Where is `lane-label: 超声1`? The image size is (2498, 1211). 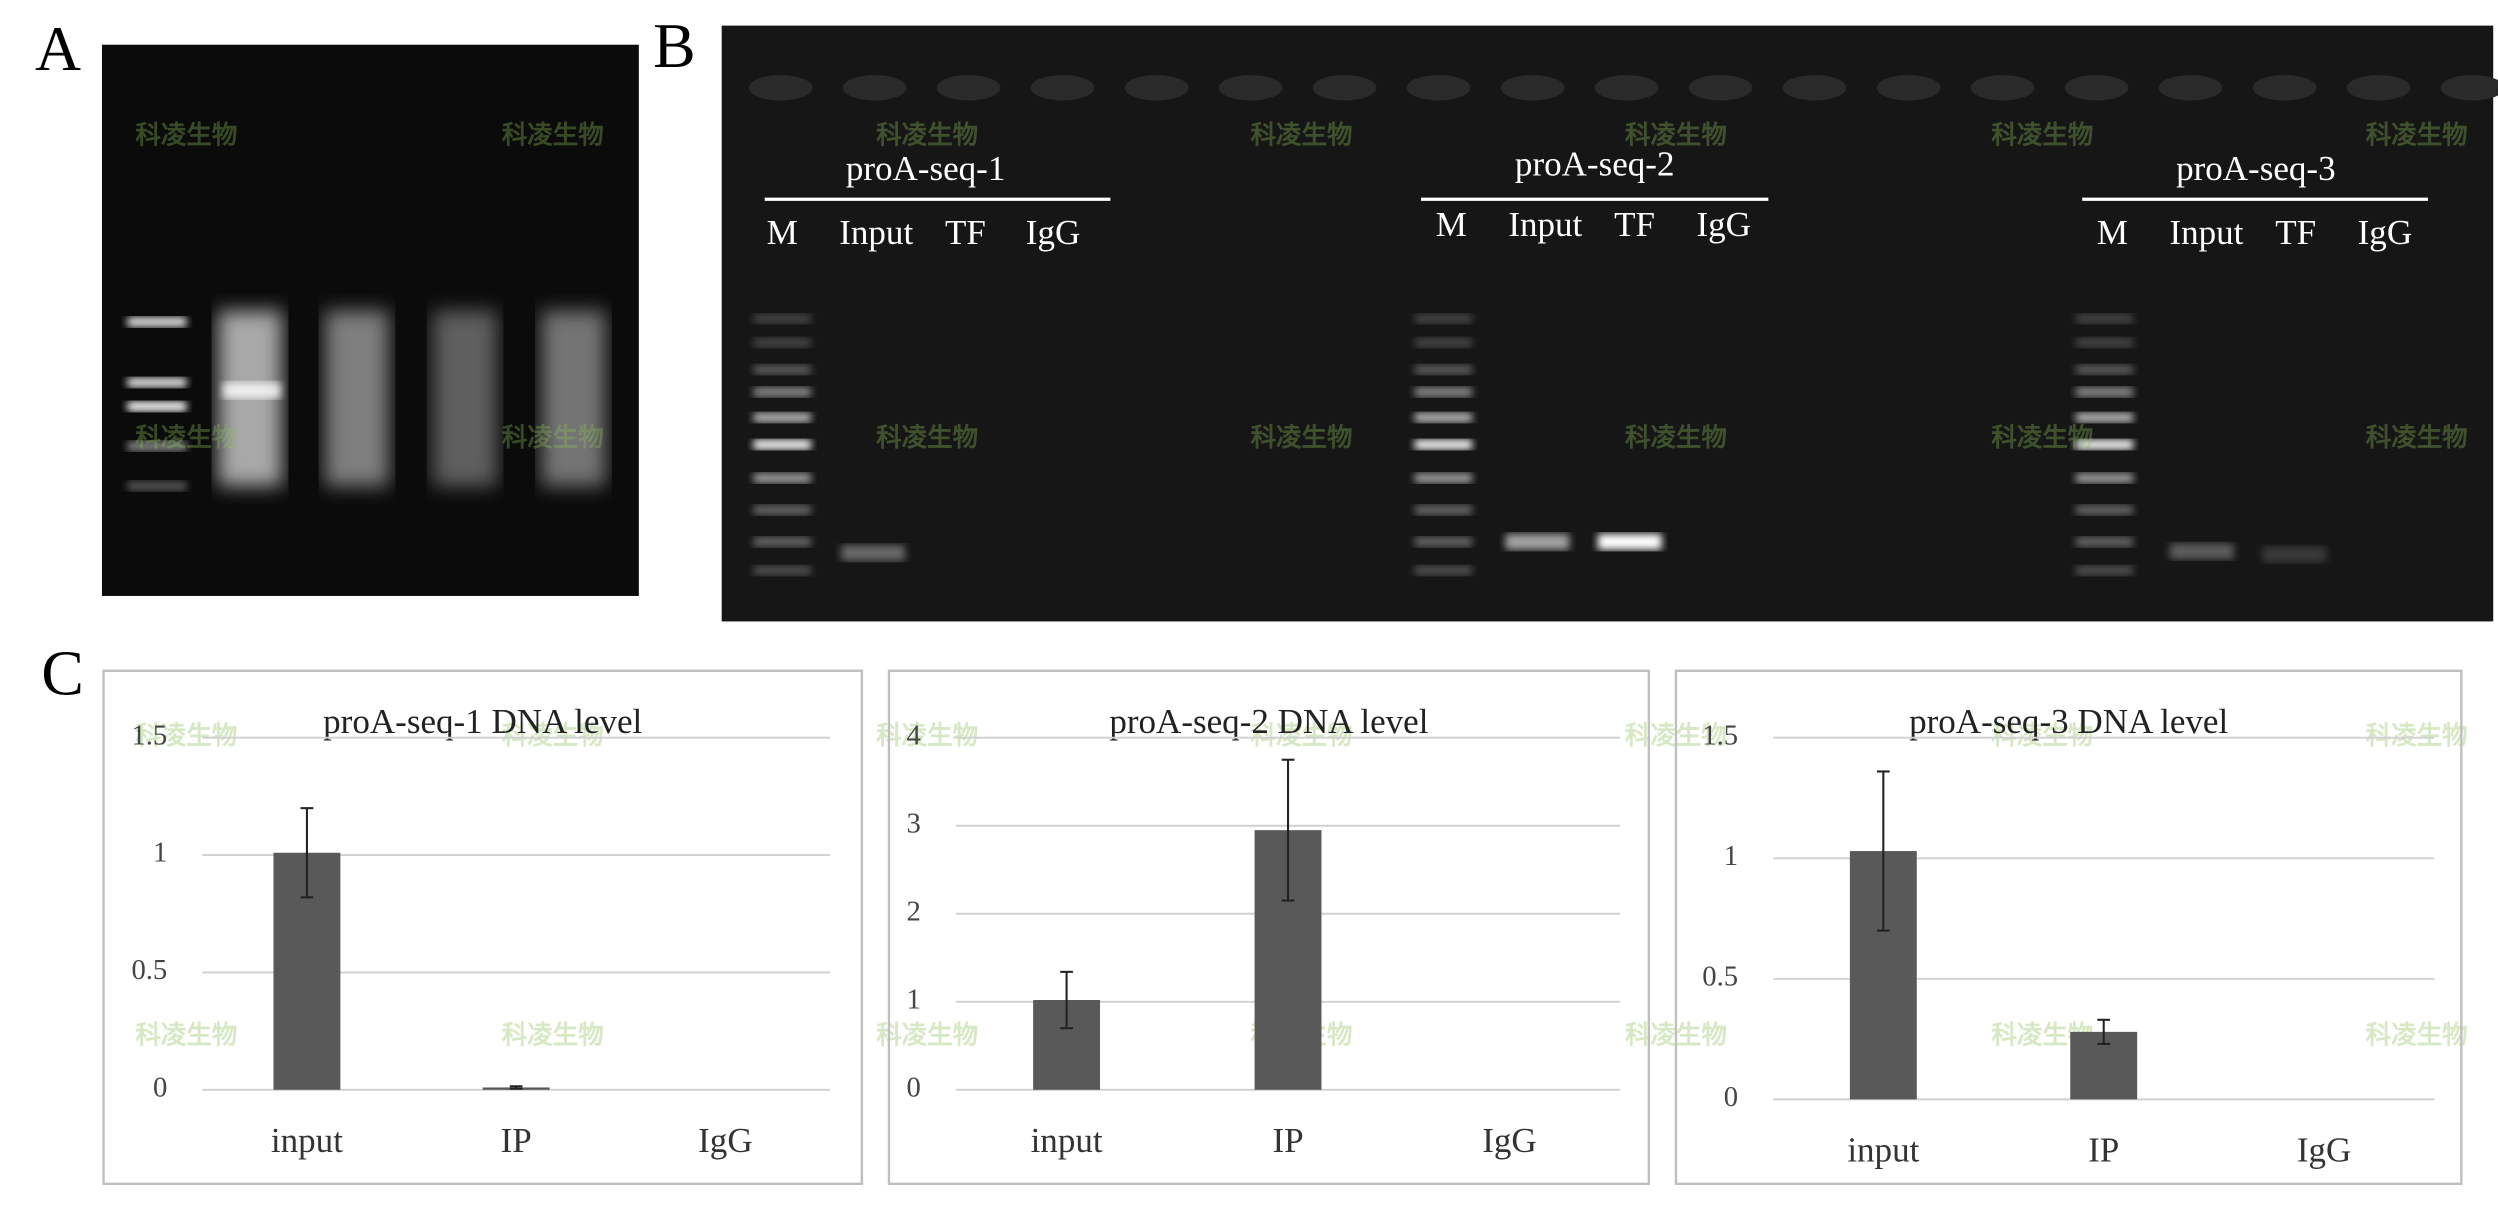
lane-label: 超声1 is located at coordinates (250, 28).